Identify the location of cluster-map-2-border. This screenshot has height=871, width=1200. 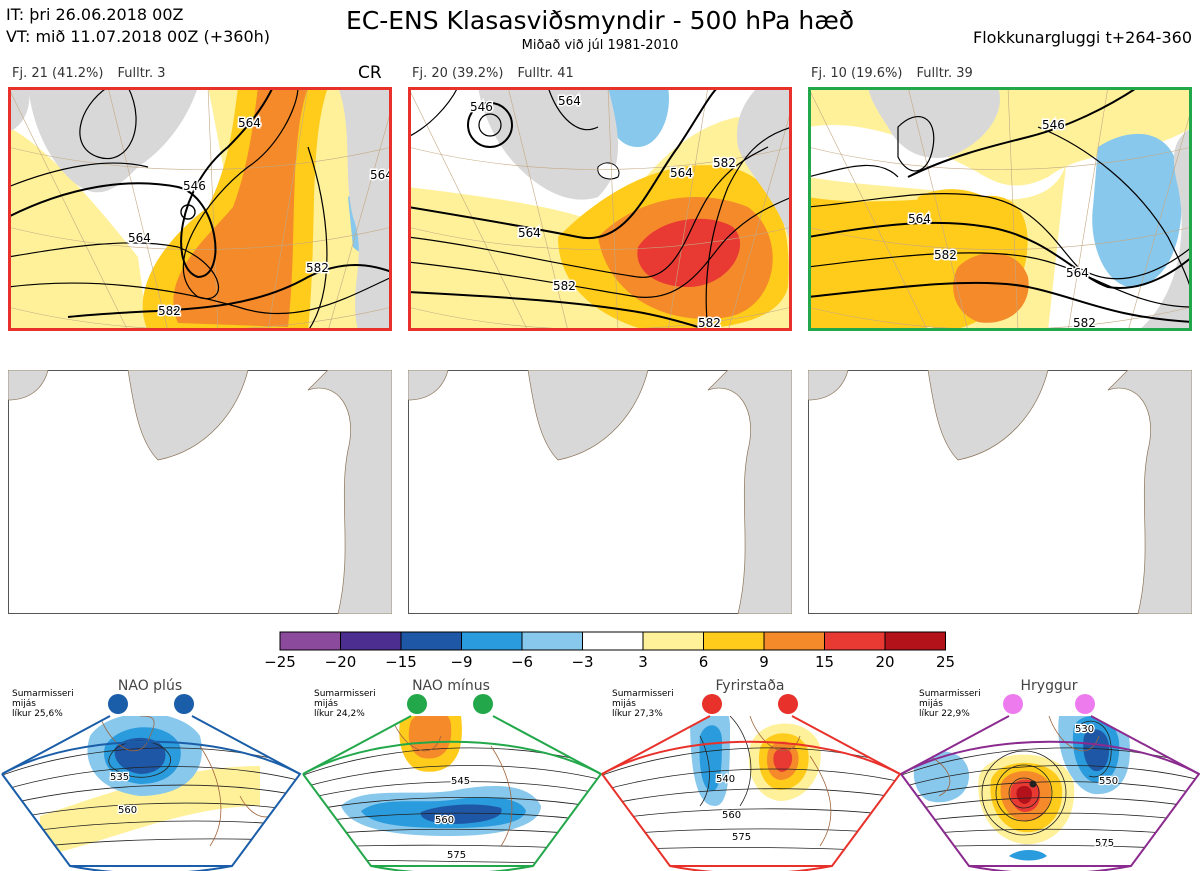
(600, 209).